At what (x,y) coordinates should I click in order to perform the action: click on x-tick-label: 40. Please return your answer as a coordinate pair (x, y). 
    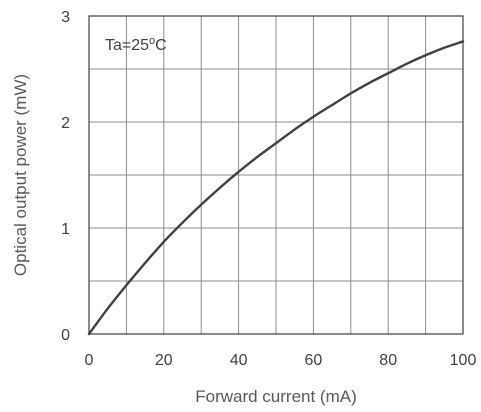
    Looking at the image, I should click on (239, 360).